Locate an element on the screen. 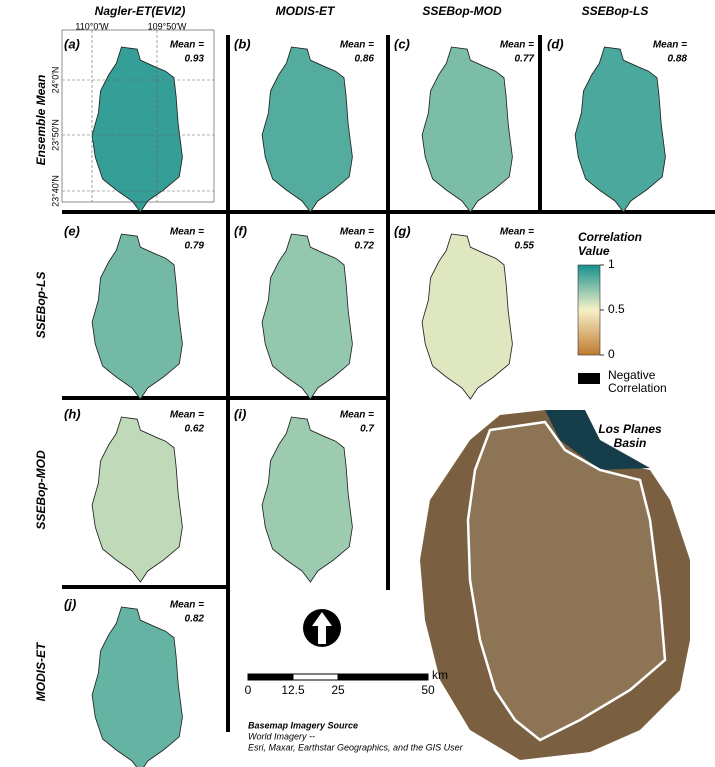  column-header: MODIS-ET is located at coordinates (306, 11).